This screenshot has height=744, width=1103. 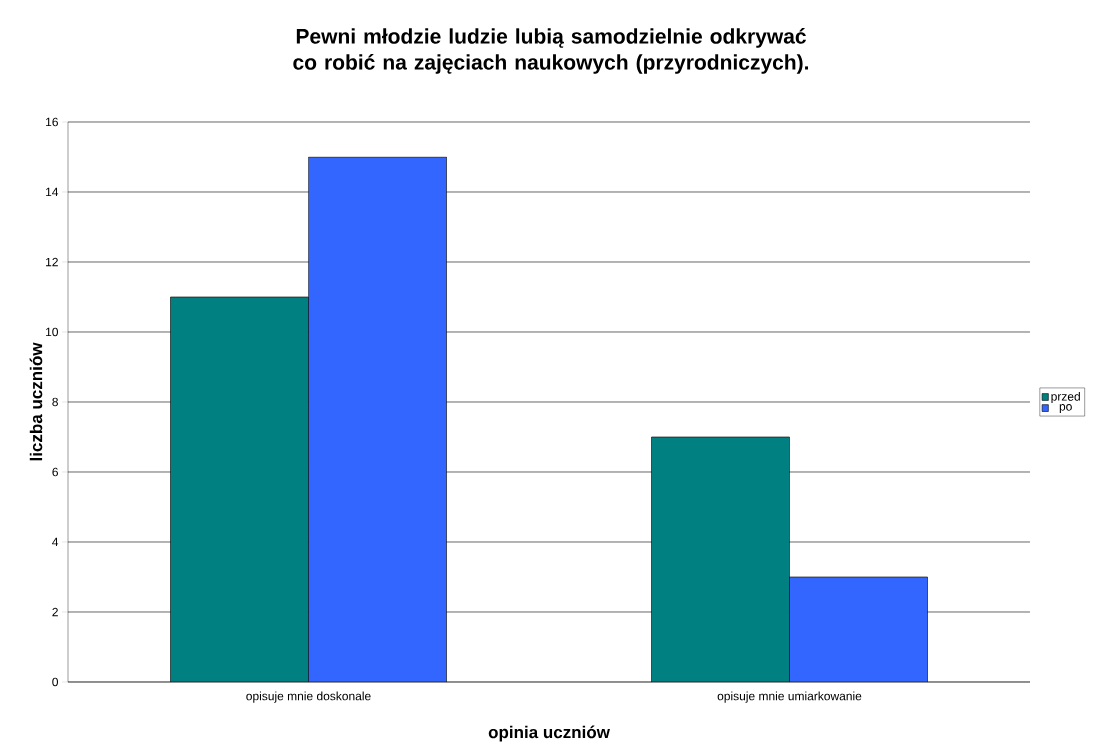 I want to click on y-tick-label: 8, so click(x=55, y=402).